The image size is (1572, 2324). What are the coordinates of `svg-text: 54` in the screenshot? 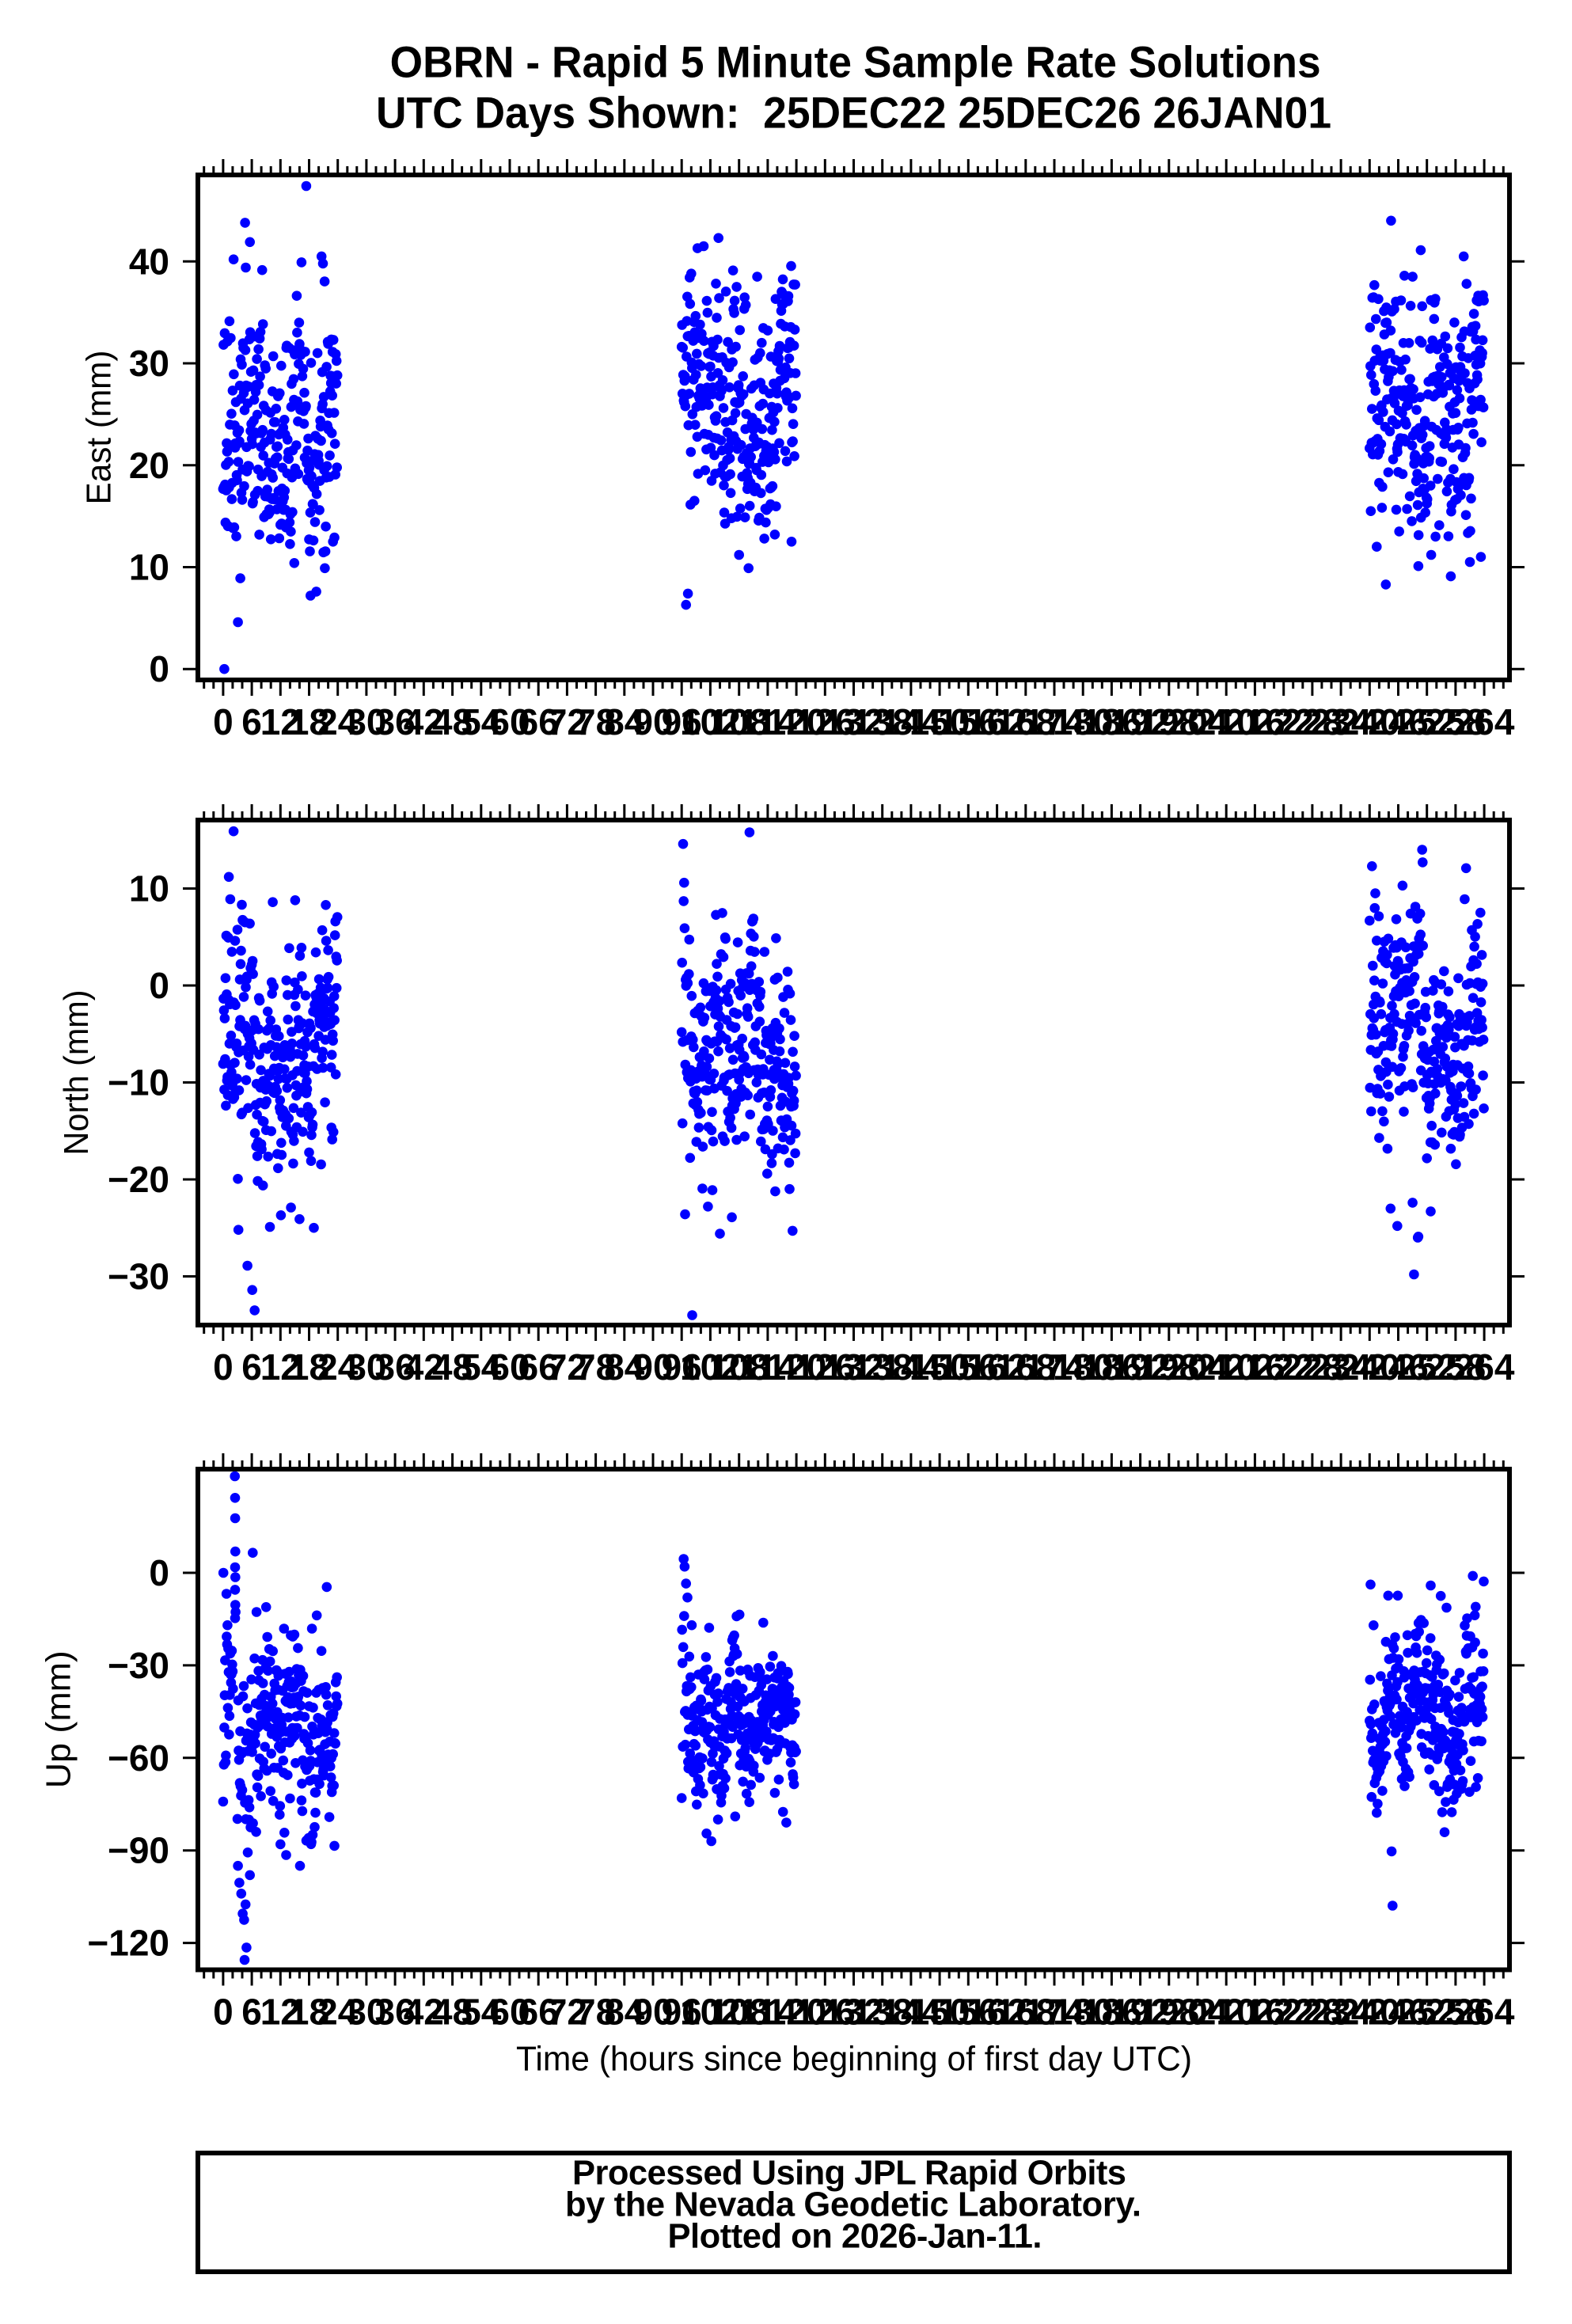 It's located at (481, 1367).